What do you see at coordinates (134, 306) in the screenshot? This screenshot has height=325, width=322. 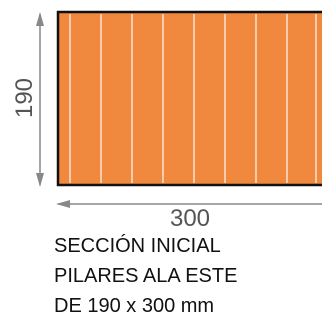 I see `caption-line: DE 190 x 300 mm` at bounding box center [134, 306].